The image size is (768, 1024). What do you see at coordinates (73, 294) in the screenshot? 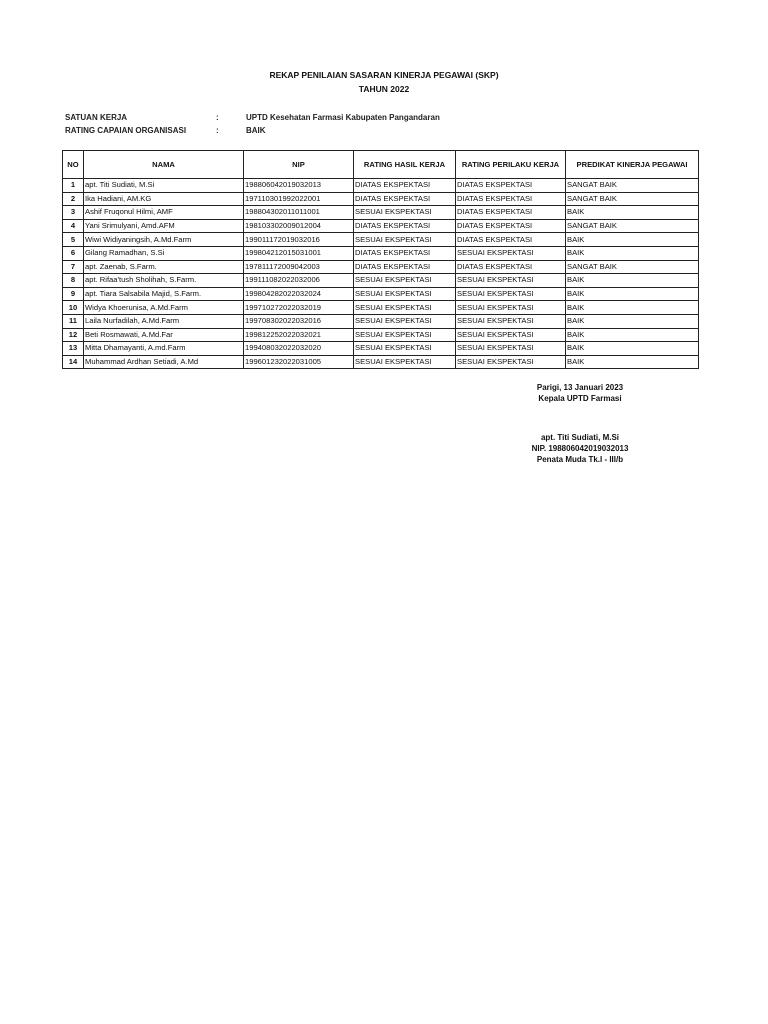
I see `cell-no: 9` at bounding box center [73, 294].